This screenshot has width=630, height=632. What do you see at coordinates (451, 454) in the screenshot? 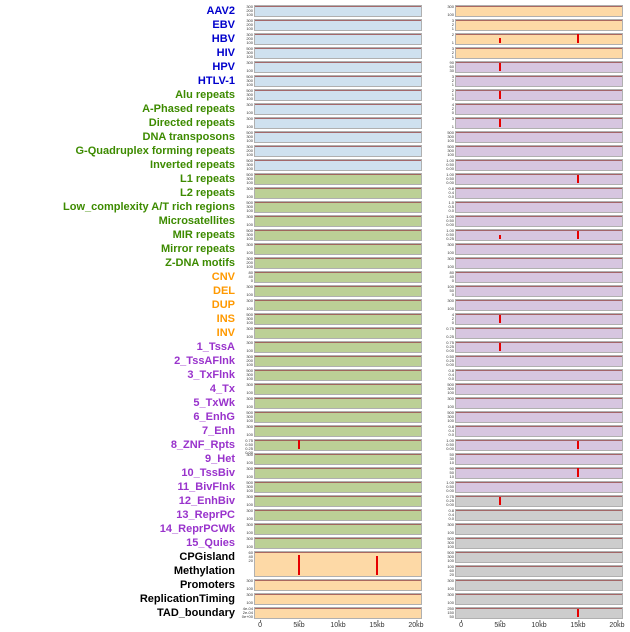
I see `y-tick-label: 50` at bounding box center [451, 454].